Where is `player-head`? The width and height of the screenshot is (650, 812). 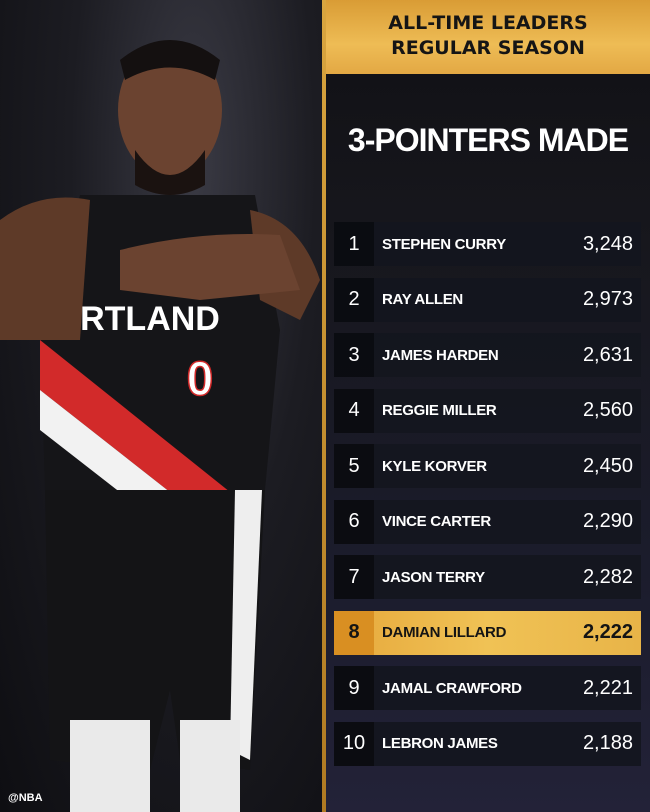 player-head is located at coordinates (170, 110).